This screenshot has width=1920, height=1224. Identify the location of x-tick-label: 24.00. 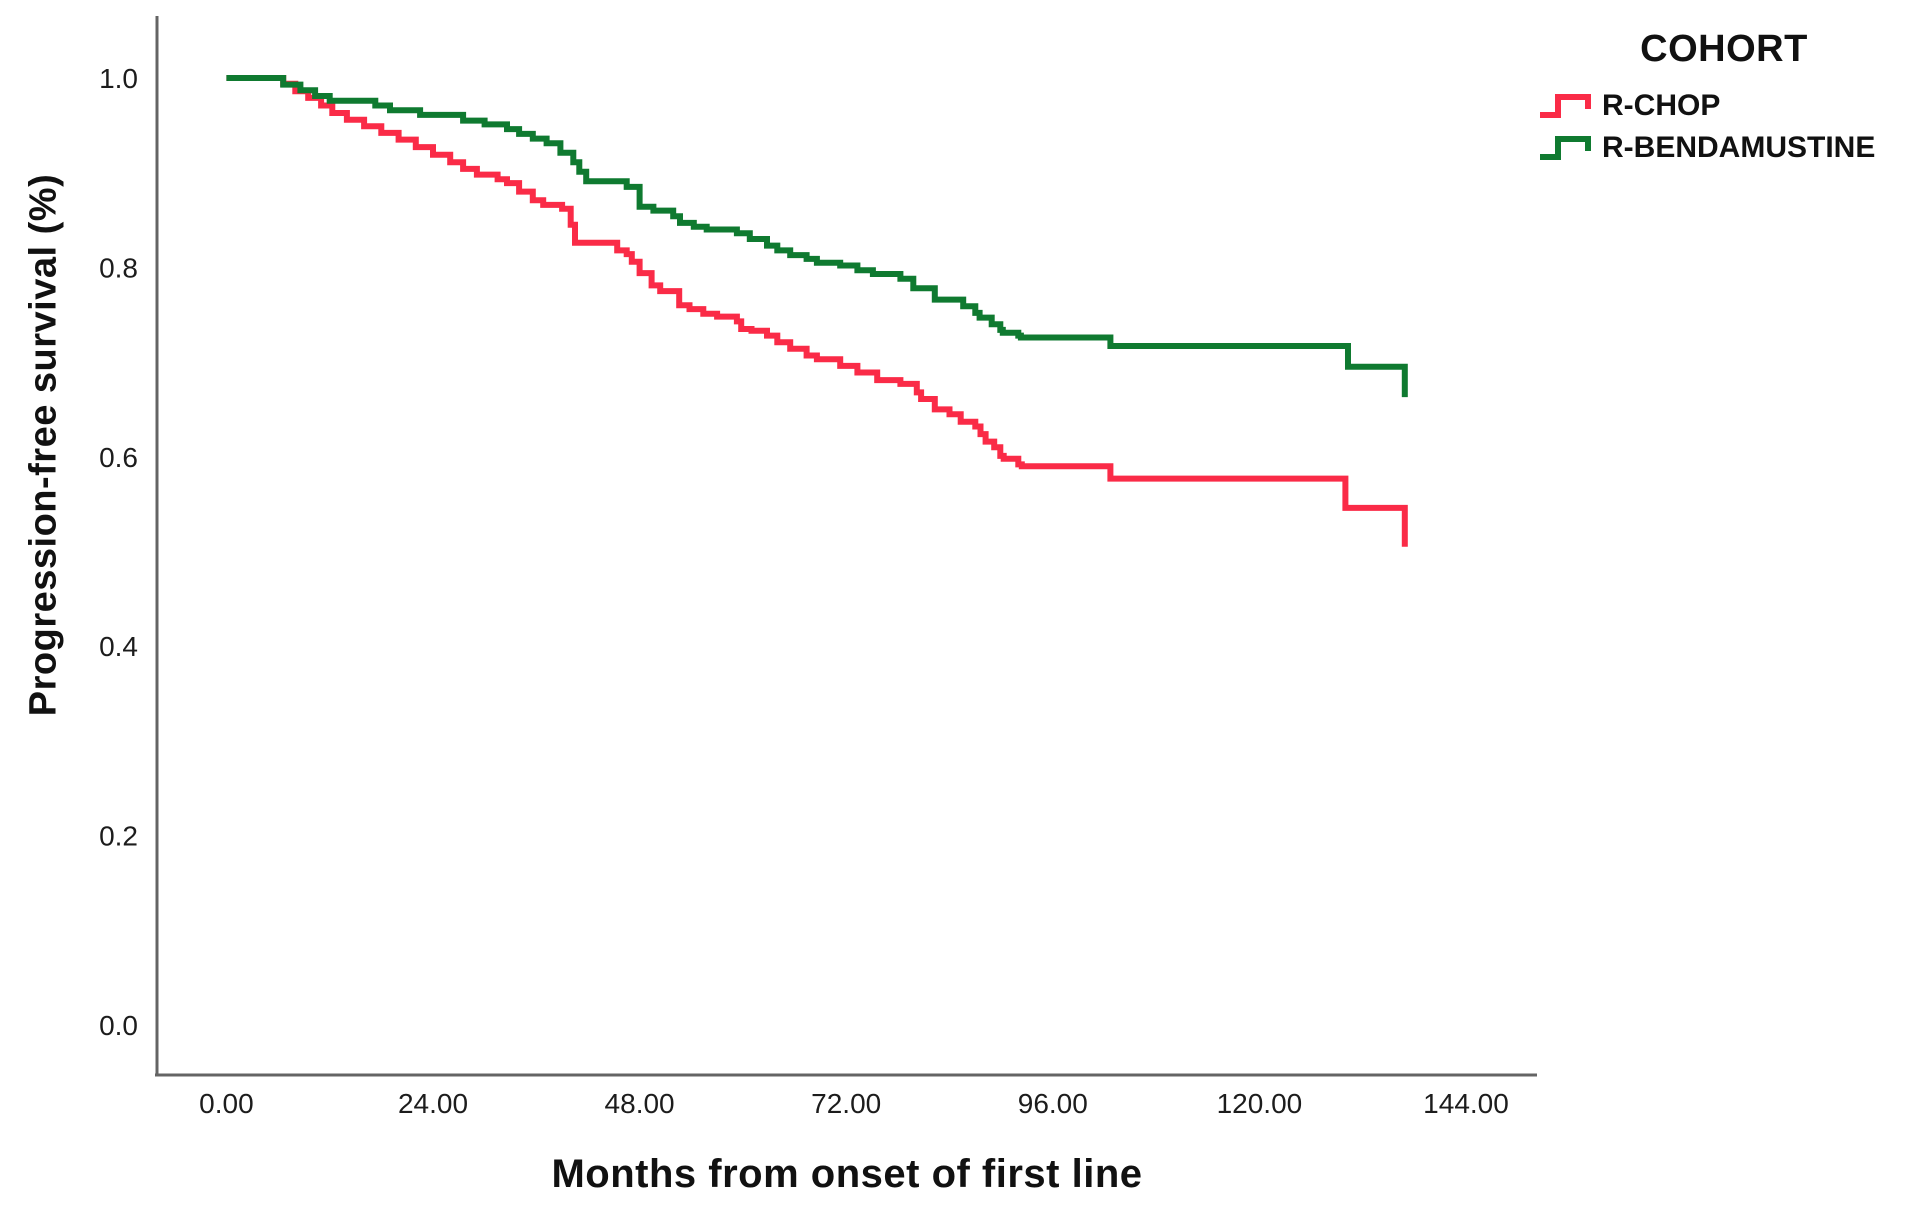
(433, 1103).